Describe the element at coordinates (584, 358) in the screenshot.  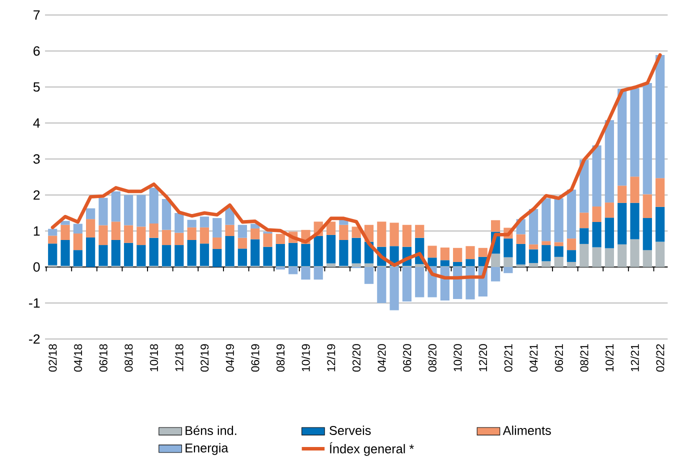
I see `x-tick-label: 08/21` at that location.